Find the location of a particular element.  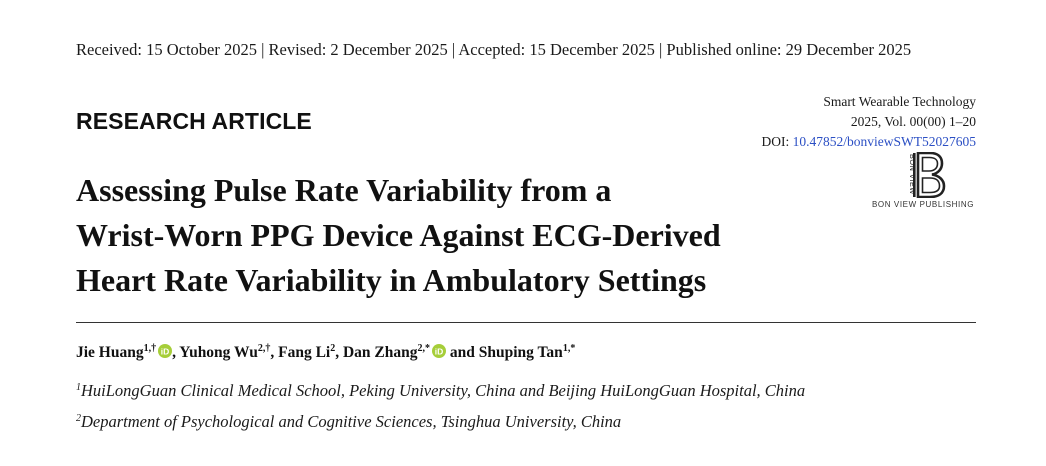

author-affiliation-marker: 2,* is located at coordinates (424, 348).